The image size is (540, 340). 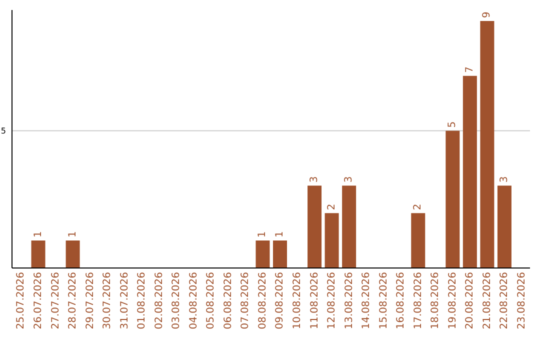 I want to click on x-tick-label: 05.08.2026, so click(x=211, y=301).